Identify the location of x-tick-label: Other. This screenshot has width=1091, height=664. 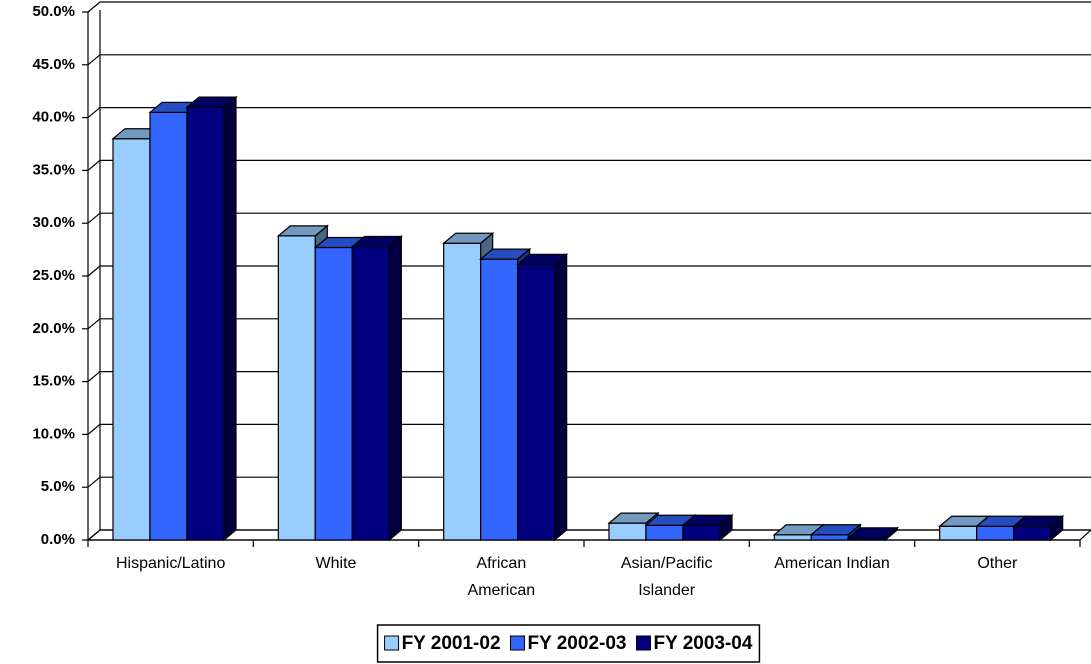
(997, 563).